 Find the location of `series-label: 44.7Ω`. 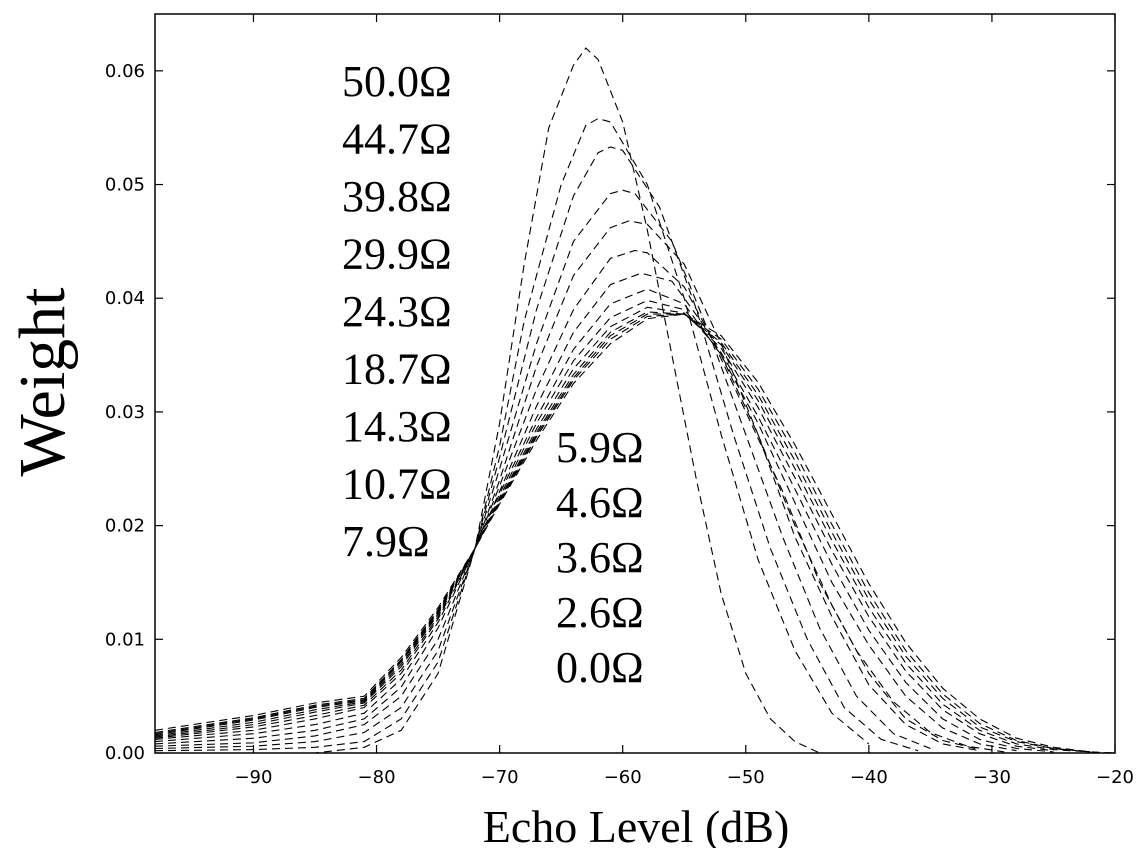

series-label: 44.7Ω is located at coordinates (397, 139).